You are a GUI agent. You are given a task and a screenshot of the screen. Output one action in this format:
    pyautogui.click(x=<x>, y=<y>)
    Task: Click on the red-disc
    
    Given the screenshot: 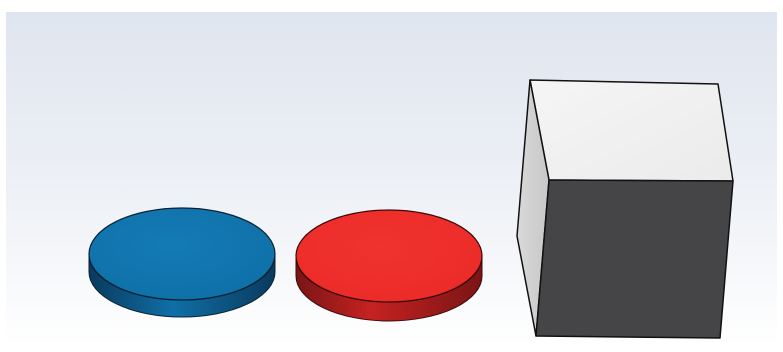 What is the action you would take?
    pyautogui.click(x=389, y=265)
    